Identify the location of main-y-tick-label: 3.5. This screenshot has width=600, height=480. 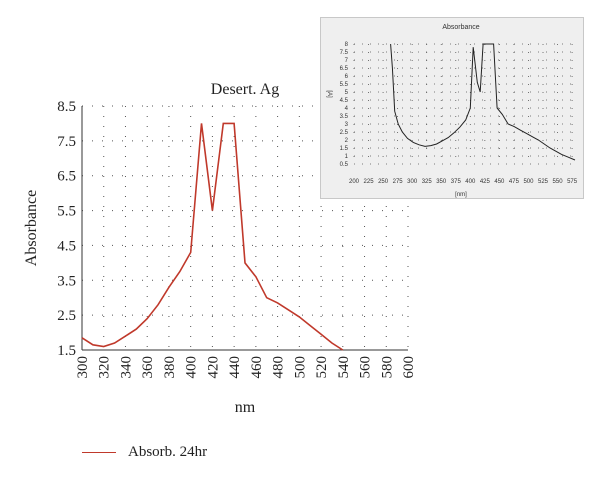
(66, 281).